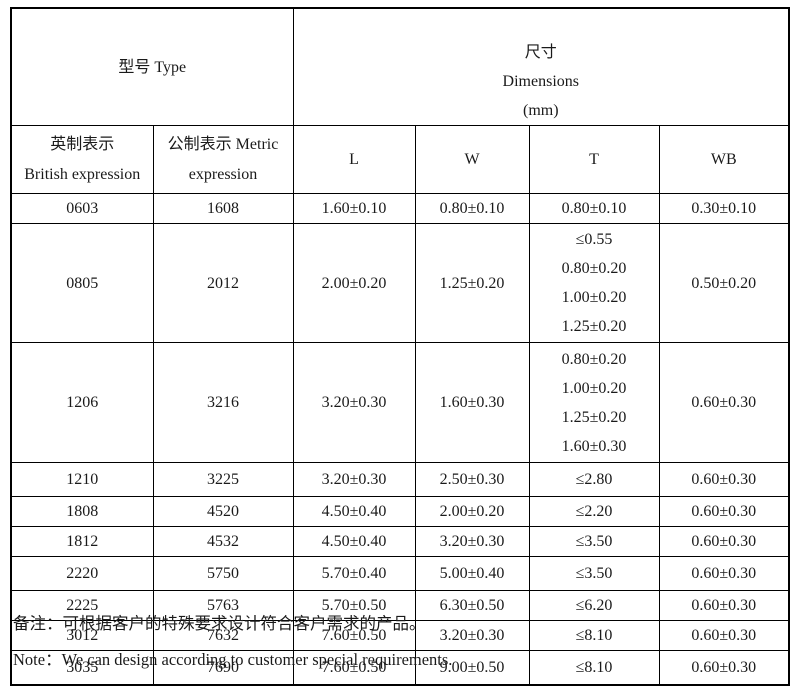  Describe the element at coordinates (223, 208) in the screenshot. I see `cell-metric: 1608` at that location.